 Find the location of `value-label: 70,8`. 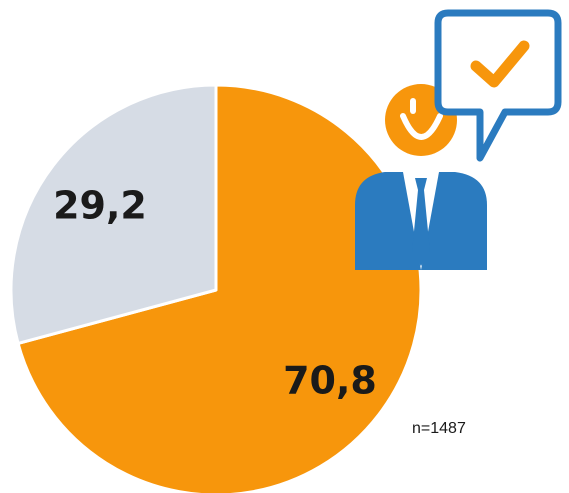

value-label: 70,8 is located at coordinates (330, 381).